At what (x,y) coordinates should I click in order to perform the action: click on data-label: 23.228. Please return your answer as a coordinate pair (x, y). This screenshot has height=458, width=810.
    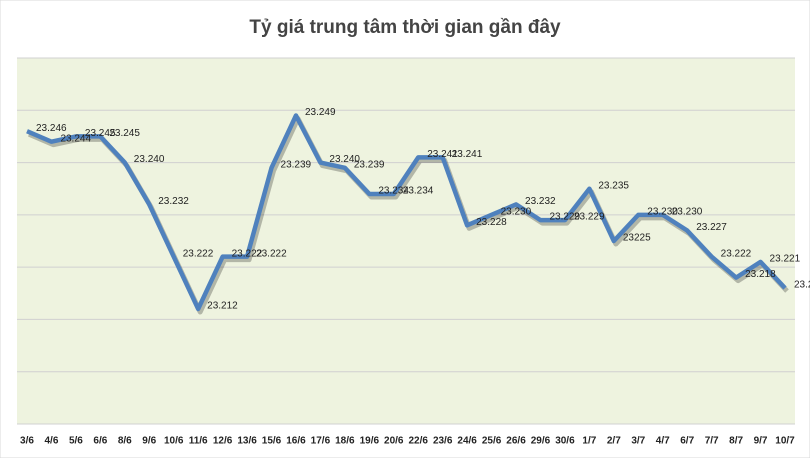
    Looking at the image, I should click on (491, 222).